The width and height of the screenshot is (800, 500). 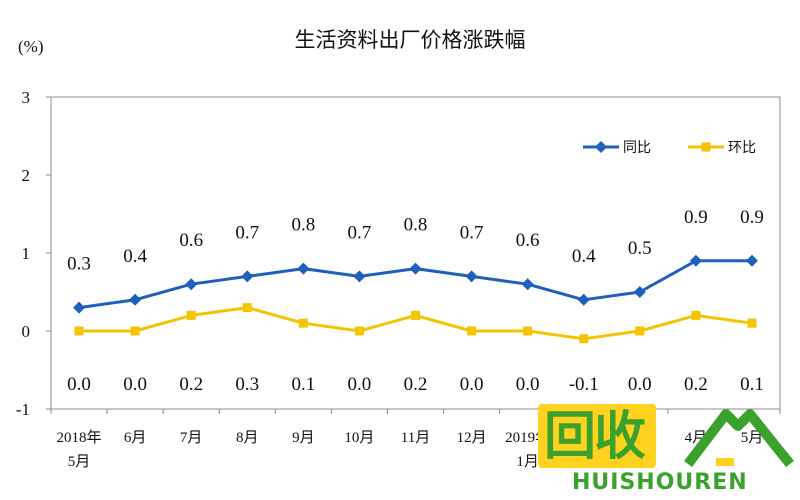 I want to click on x-tick-label: 8月, so click(x=247, y=438).